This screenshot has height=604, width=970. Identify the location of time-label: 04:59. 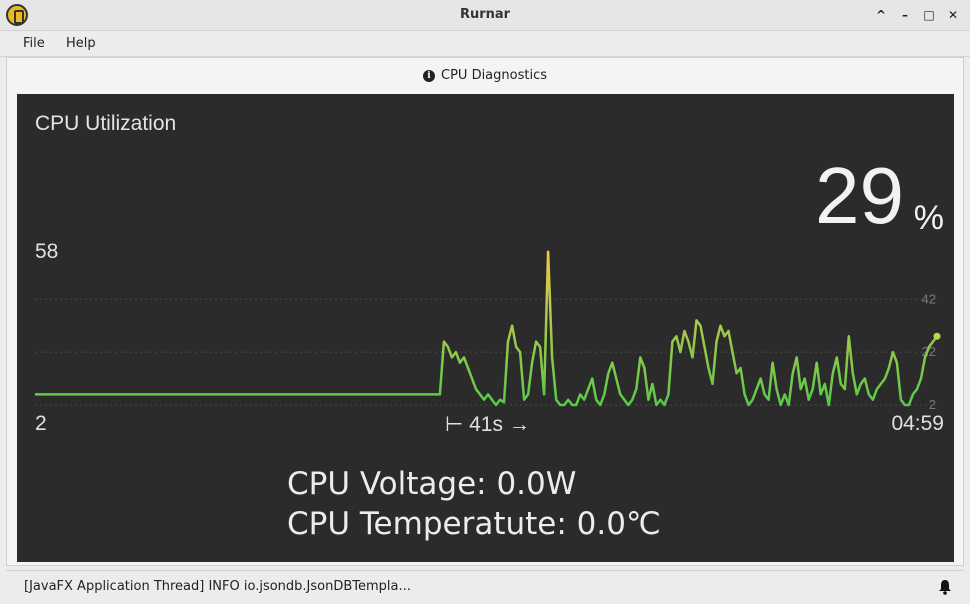
(917, 423).